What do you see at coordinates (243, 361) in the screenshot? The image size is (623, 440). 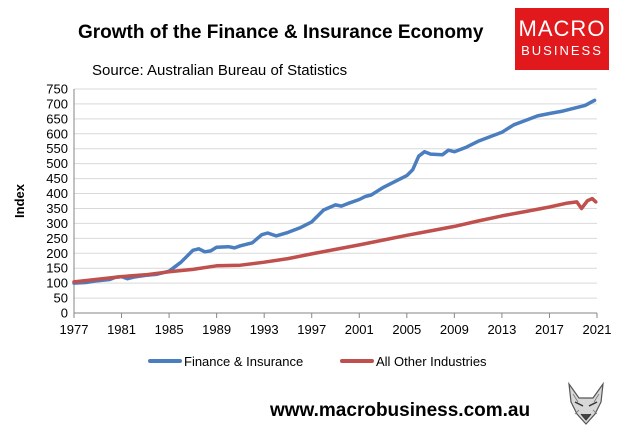 I see `legend-label-finance-insurance: Finance & Insurance` at bounding box center [243, 361].